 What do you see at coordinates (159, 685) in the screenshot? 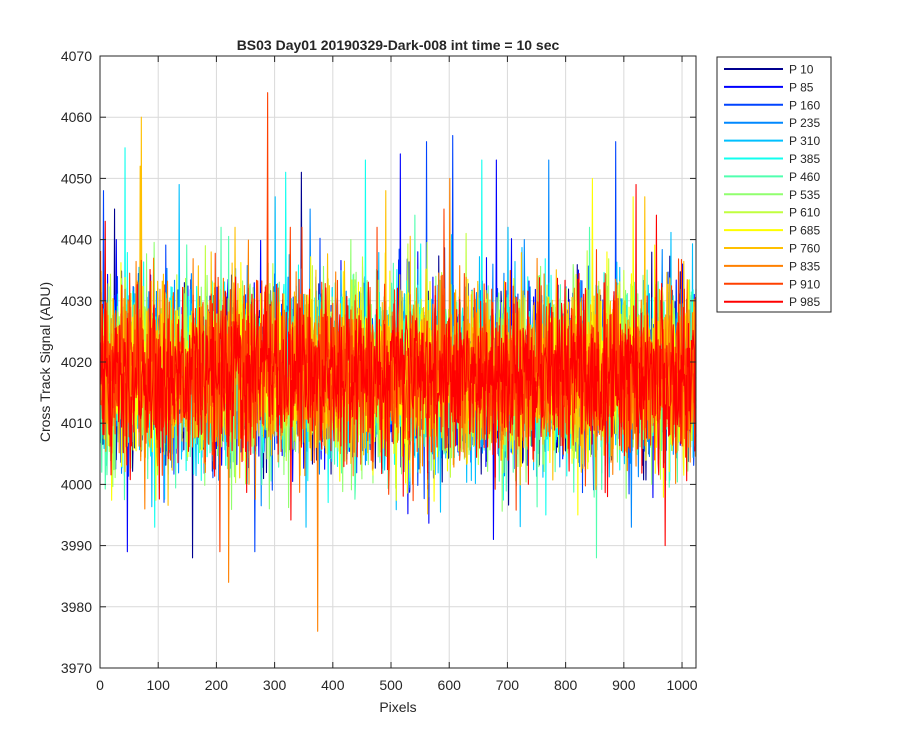
I see `x-tick-label: 100` at bounding box center [159, 685].